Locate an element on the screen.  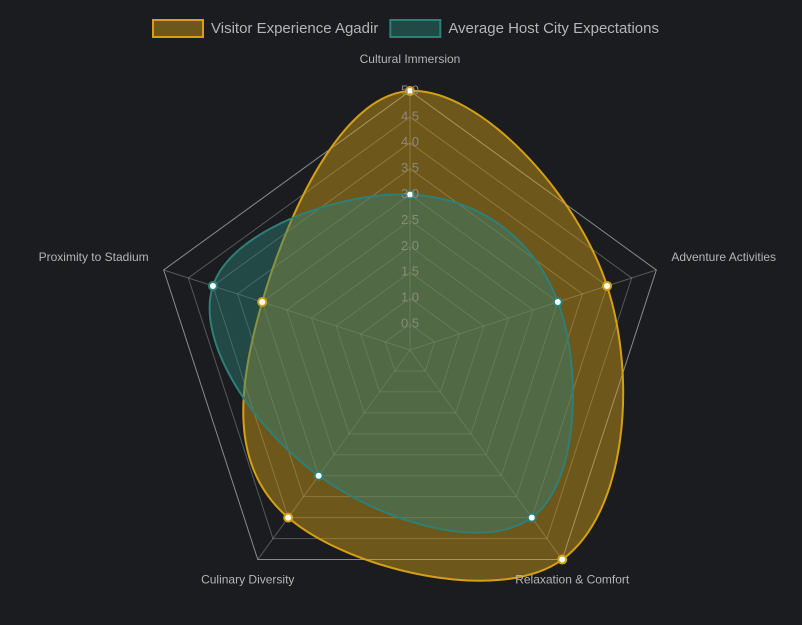
r-tick-label: 3.0 is located at coordinates (410, 193).